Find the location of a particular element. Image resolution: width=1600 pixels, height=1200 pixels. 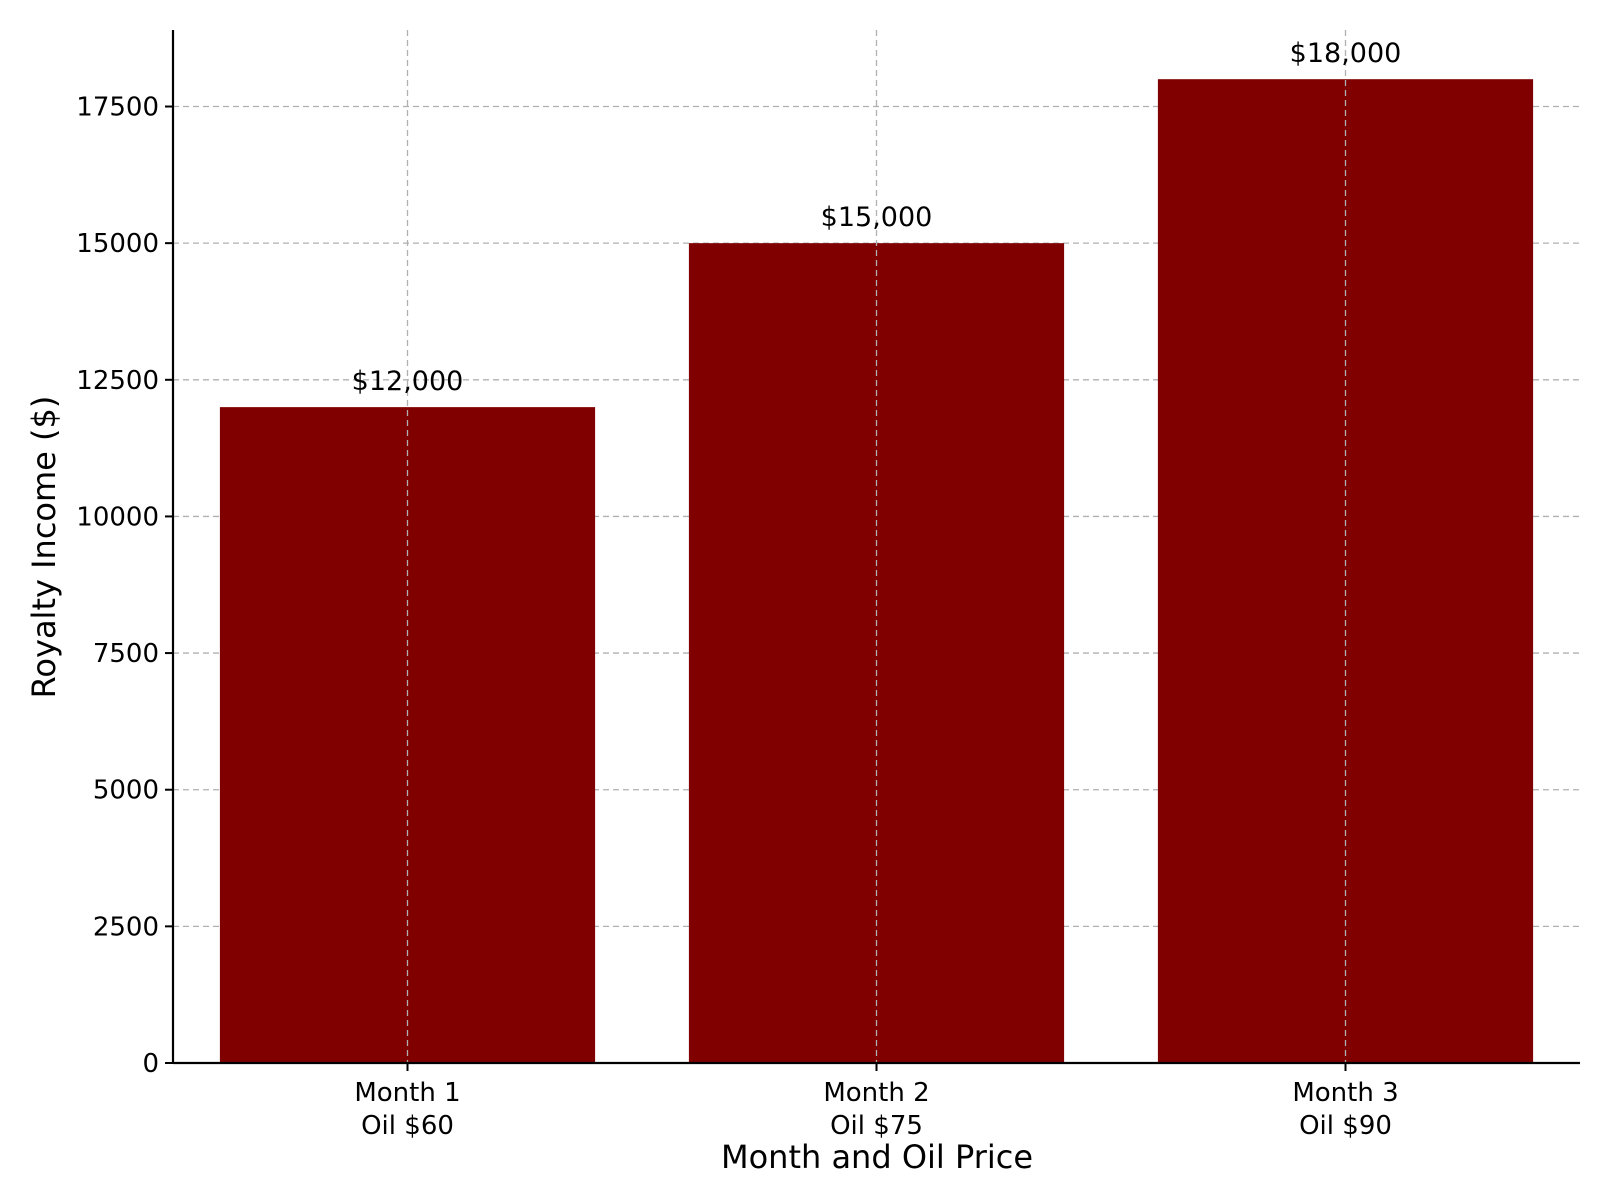

x-tick-label: Oil $90 is located at coordinates (1345, 1126).